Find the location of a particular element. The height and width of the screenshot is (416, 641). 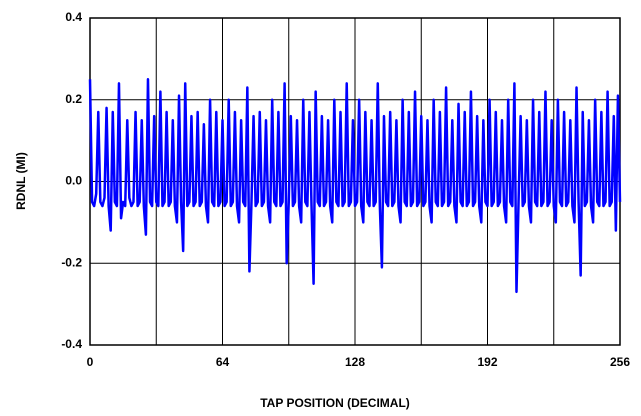

x-axis-label: TAP POSITION (DECIMAL) is located at coordinates (335, 403).